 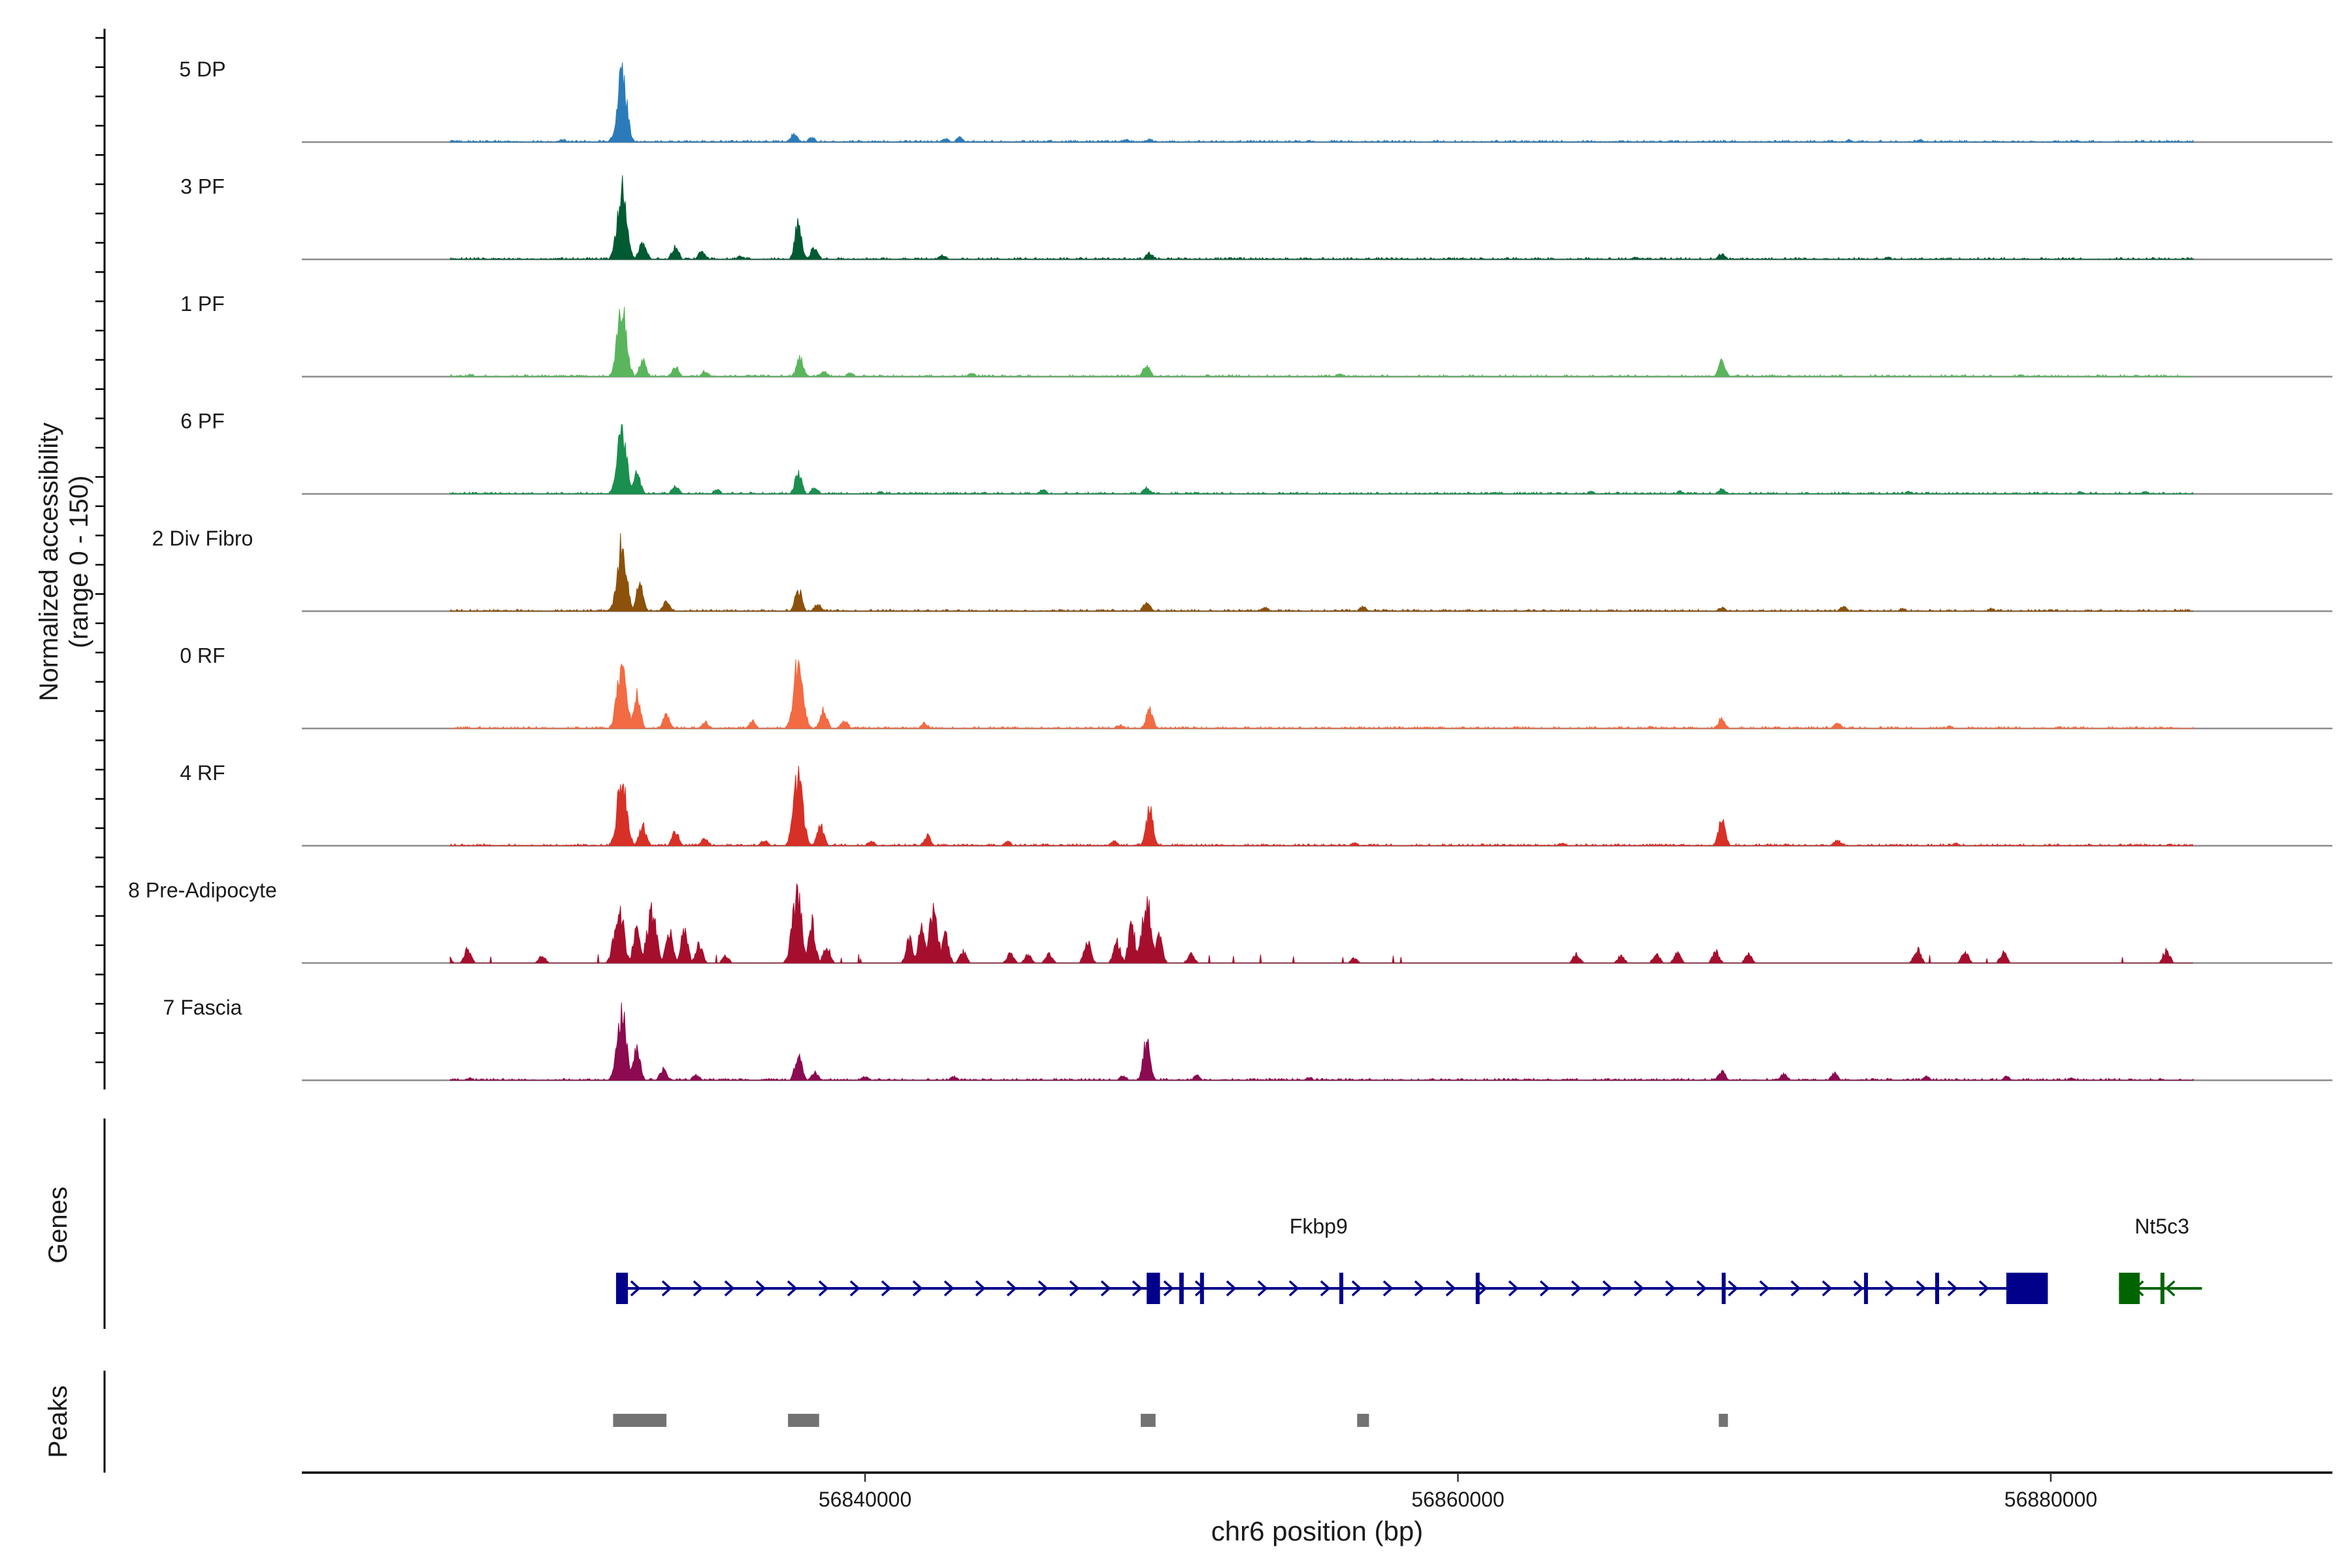 I want to click on peaks-panel-label: Peaks, so click(x=58, y=1421).